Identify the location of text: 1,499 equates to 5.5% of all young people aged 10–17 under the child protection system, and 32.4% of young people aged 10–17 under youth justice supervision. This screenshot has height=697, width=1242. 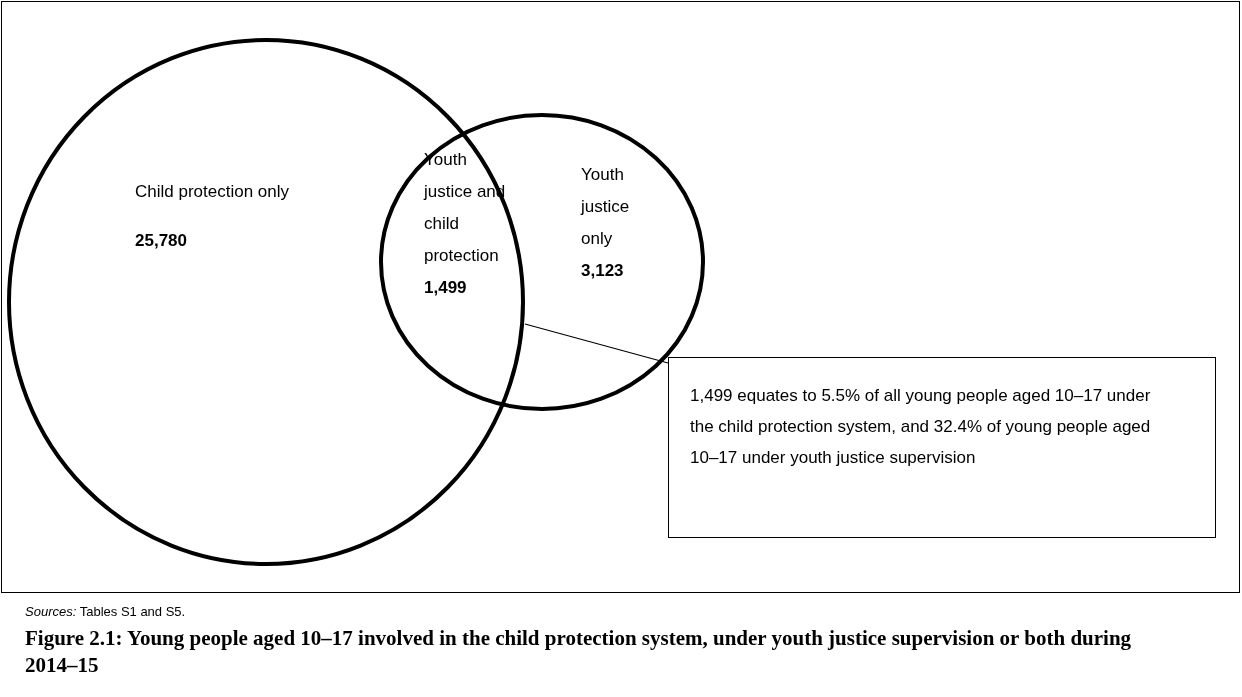
(942, 447).